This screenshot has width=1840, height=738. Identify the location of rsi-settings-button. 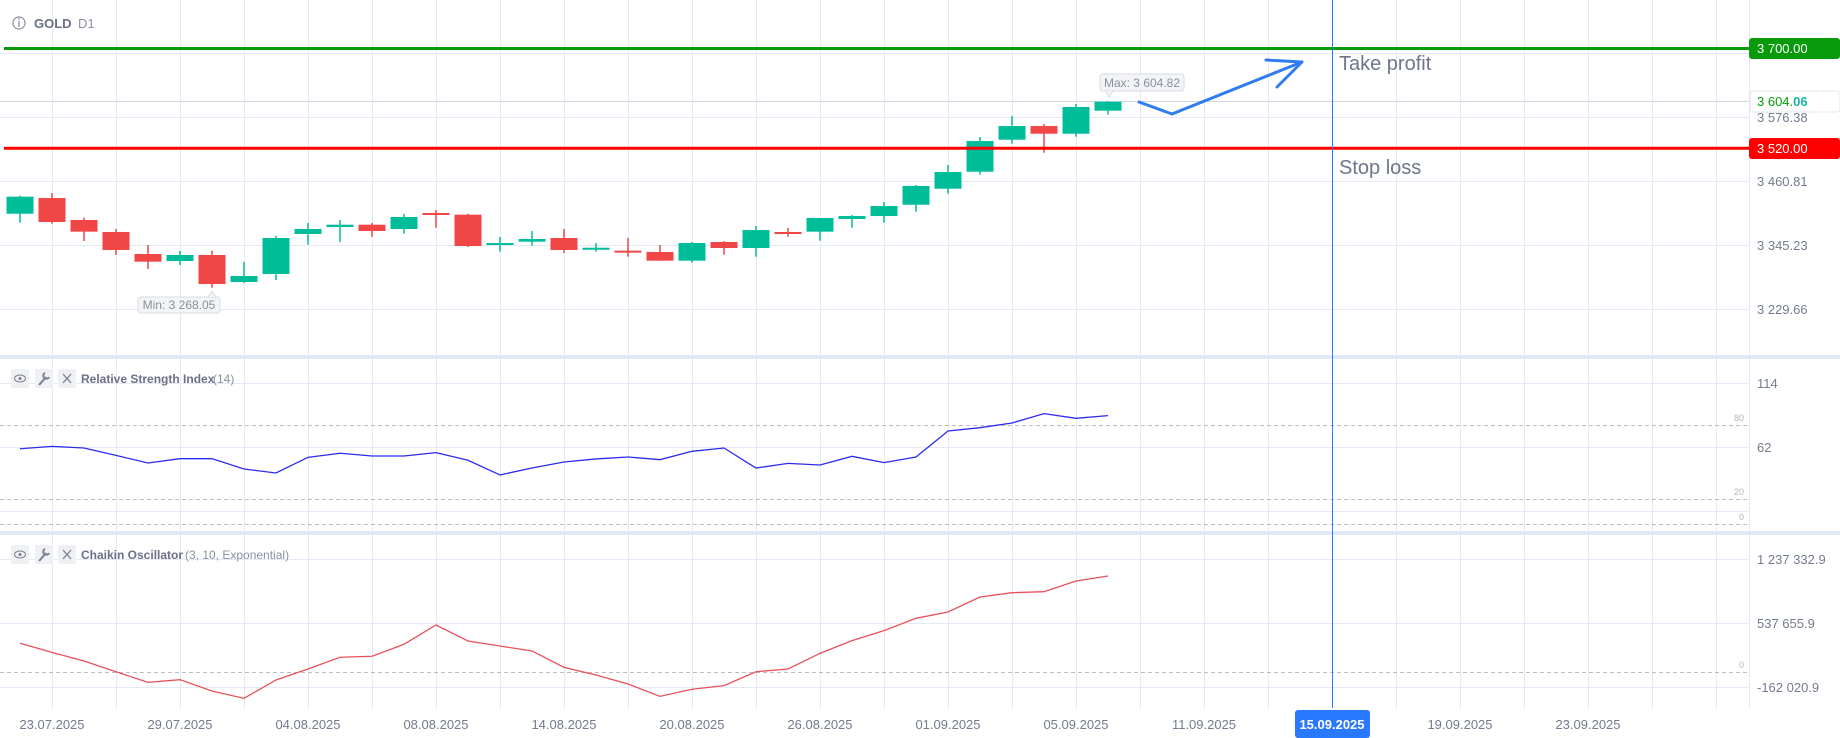
(44, 378).